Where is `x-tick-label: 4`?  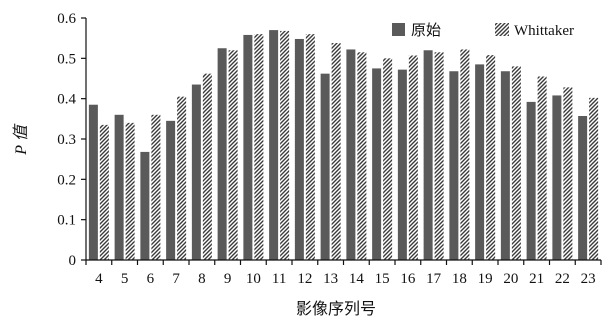
x-tick-label: 4 is located at coordinates (99, 279).